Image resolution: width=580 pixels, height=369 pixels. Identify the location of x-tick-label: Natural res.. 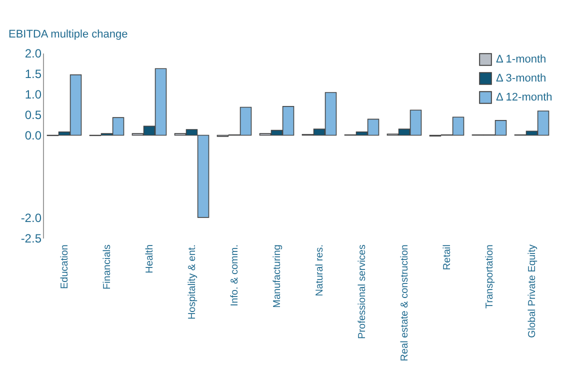
(320, 270).